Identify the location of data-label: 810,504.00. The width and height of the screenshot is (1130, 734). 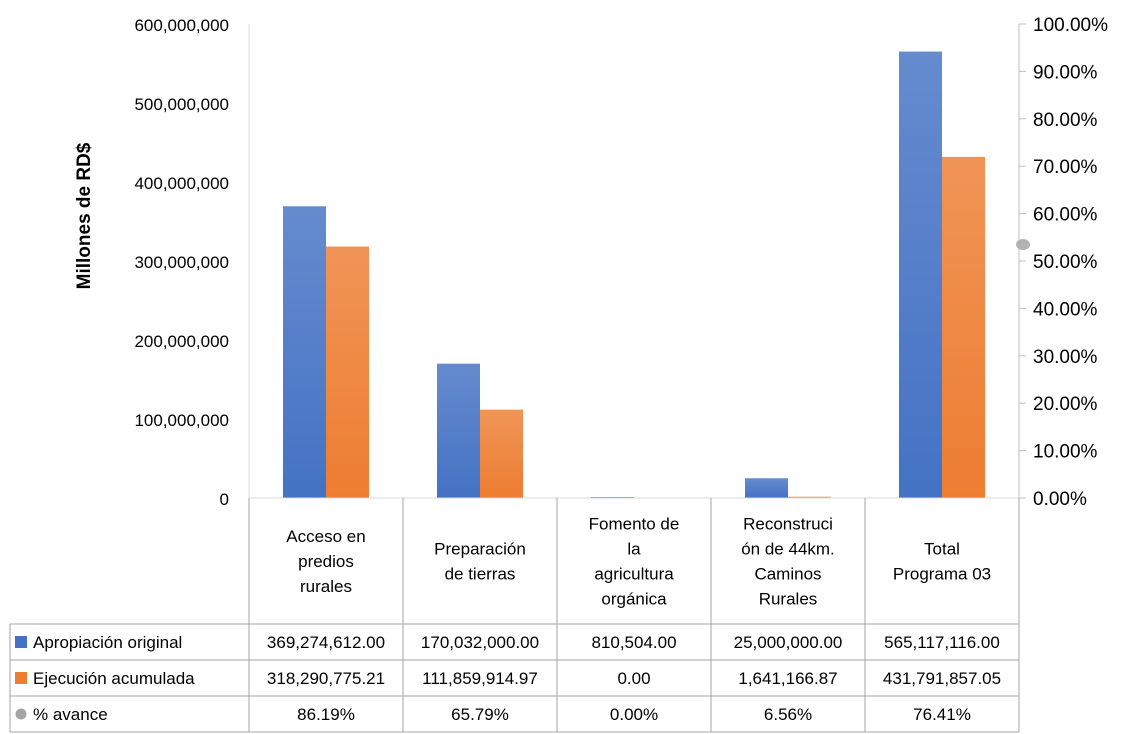
(633, 642).